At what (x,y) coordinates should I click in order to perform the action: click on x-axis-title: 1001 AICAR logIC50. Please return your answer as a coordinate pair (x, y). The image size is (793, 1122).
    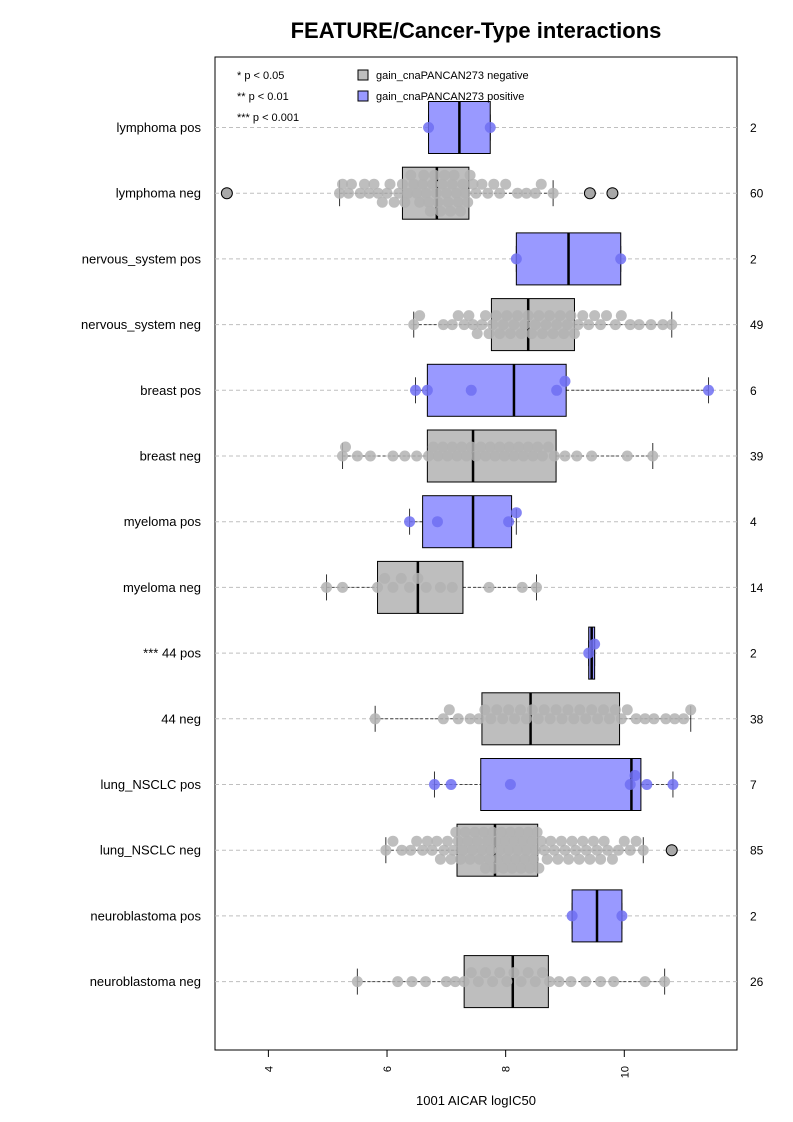
    Looking at the image, I should click on (476, 1100).